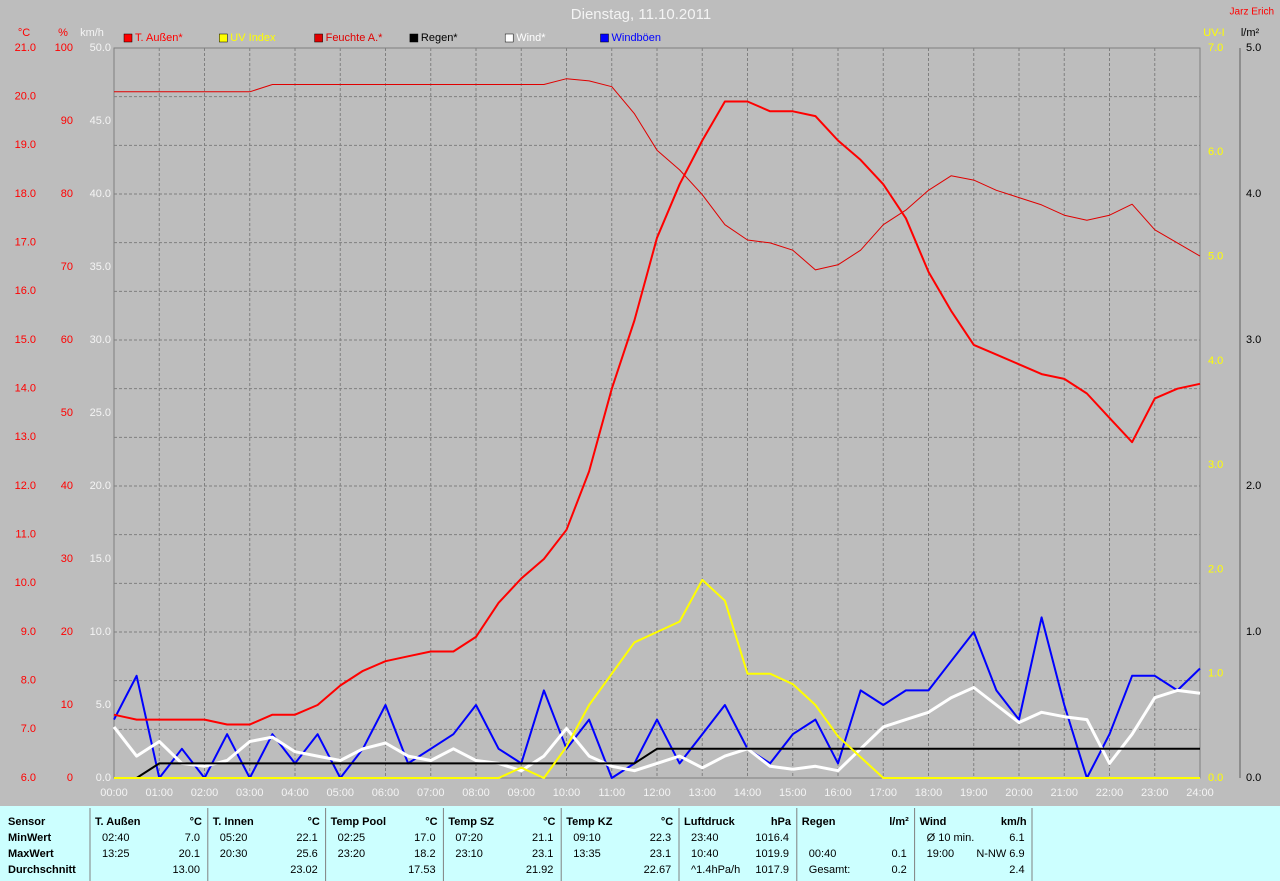  What do you see at coordinates (92, 33) in the screenshot?
I see `axis-unit: km/h` at bounding box center [92, 33].